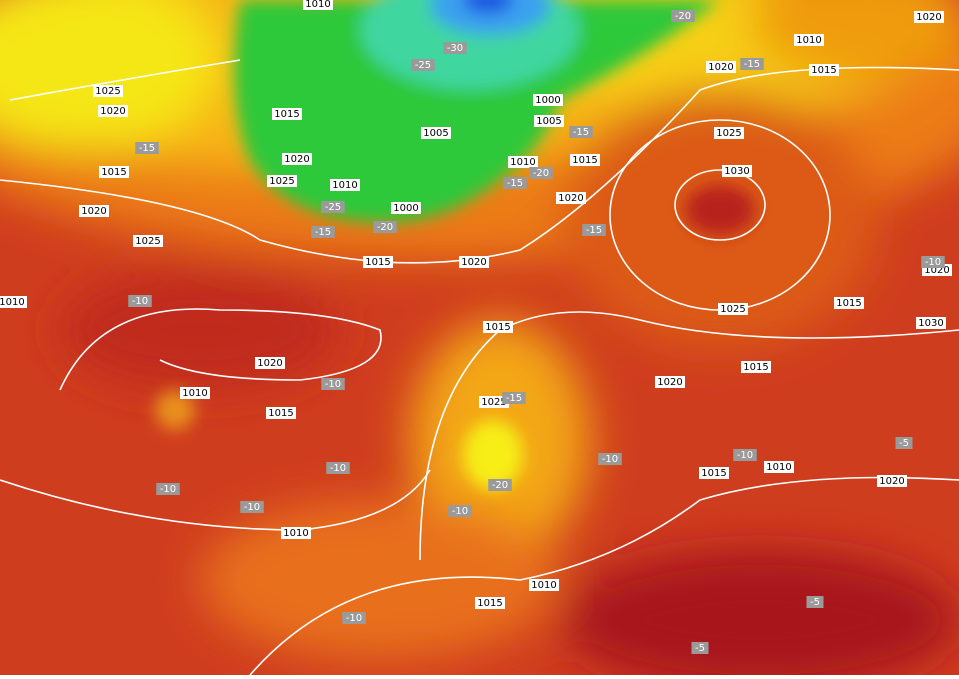 This screenshot has width=959, height=679. I want to click on yellow-area, so click(110, 75).